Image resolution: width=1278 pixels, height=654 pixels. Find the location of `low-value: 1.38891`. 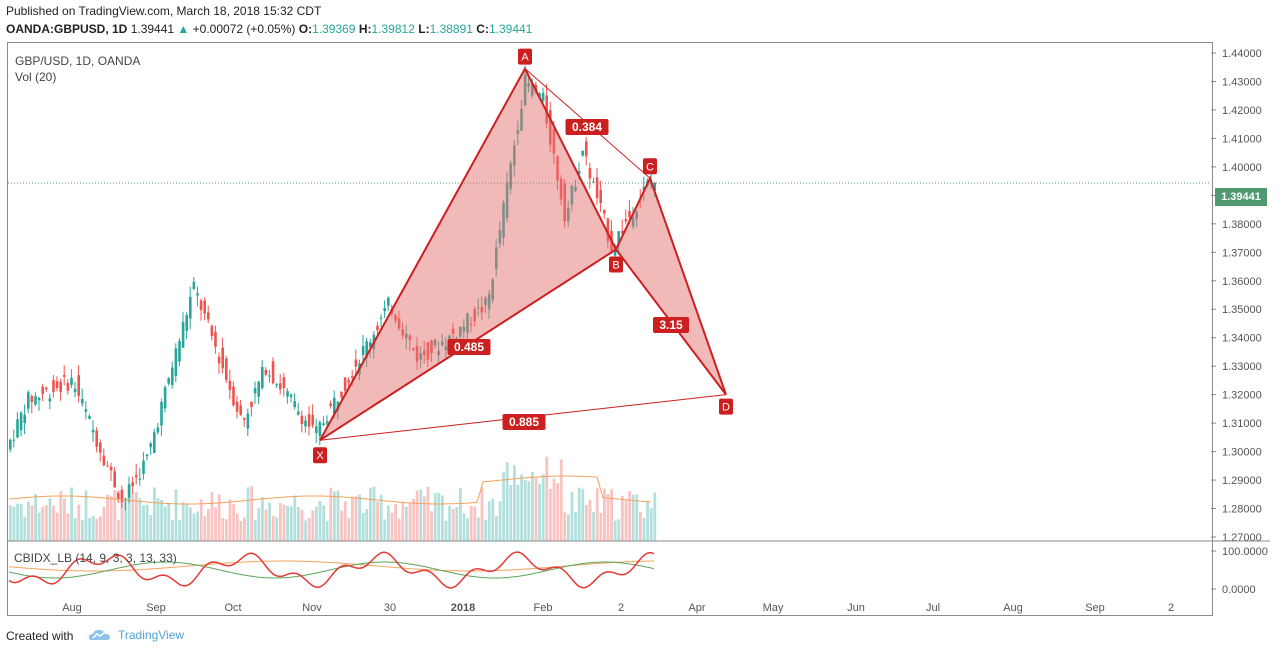

low-value: 1.38891 is located at coordinates (451, 29).